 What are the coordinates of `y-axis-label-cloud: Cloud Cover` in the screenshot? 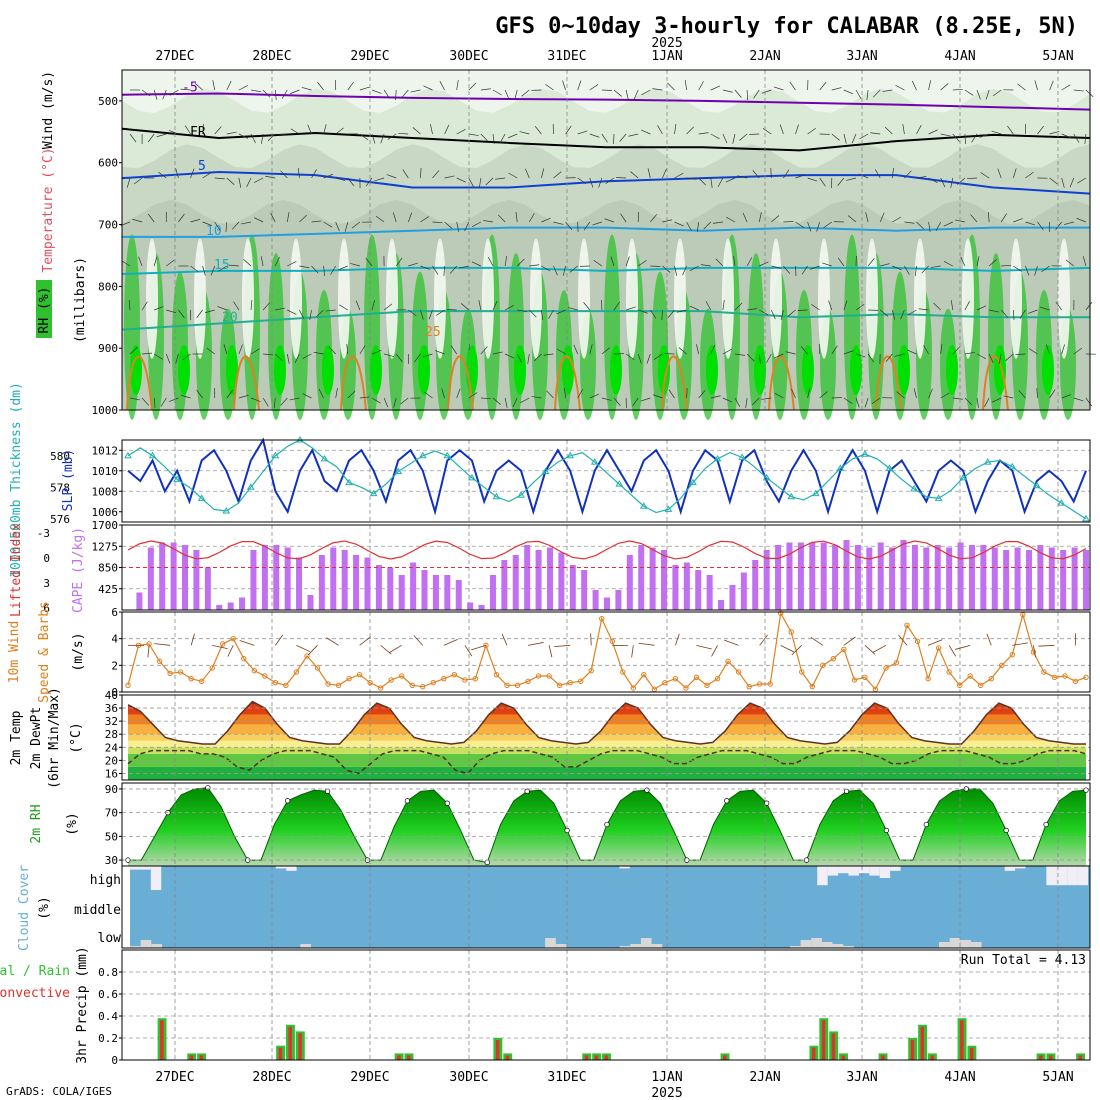 It's located at (24, 908).